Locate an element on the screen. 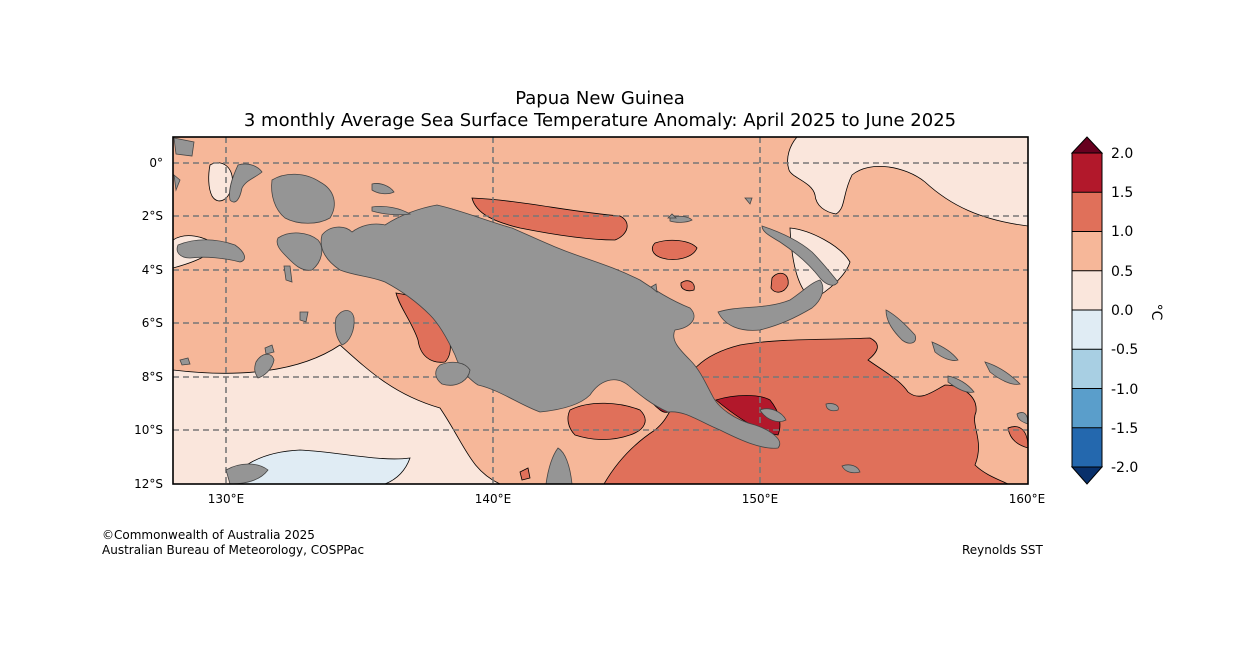 This screenshot has height=658, width=1258. data-source-text: Reynolds SST is located at coordinates (1002, 550).